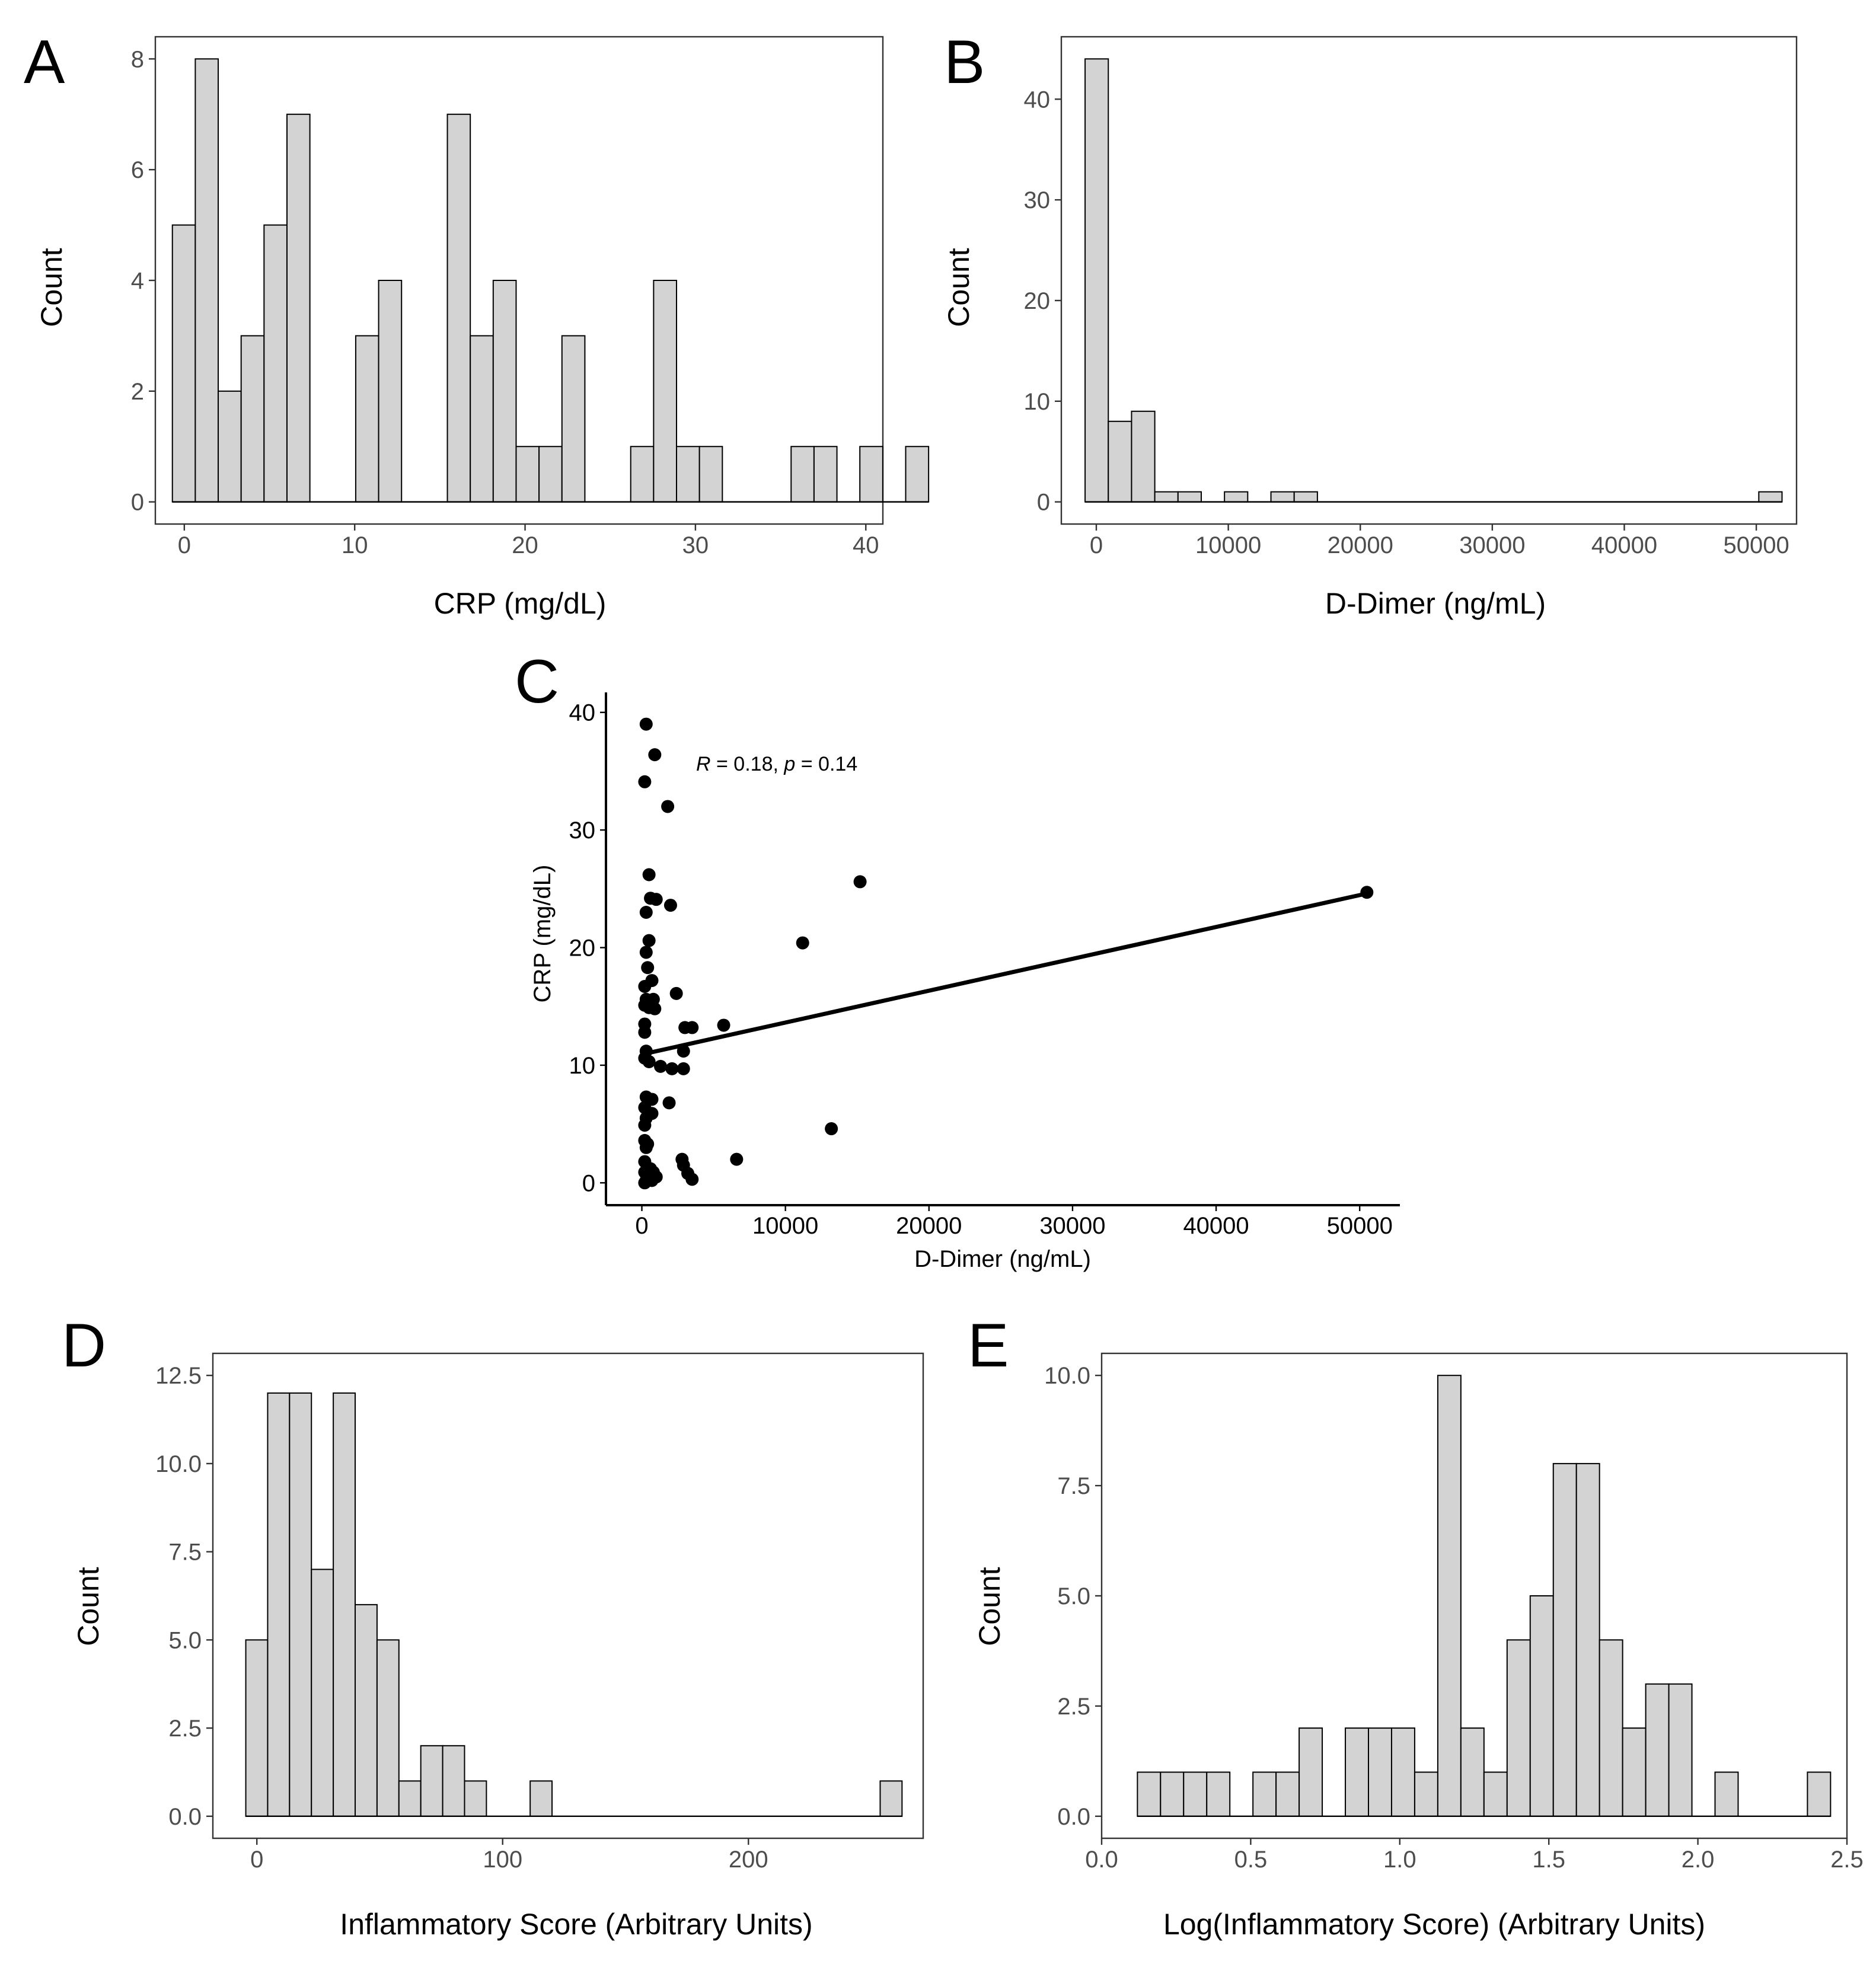 The height and width of the screenshot is (1961, 1876). I want to click on panel-b-x-tick-label: 0, so click(1096, 545).